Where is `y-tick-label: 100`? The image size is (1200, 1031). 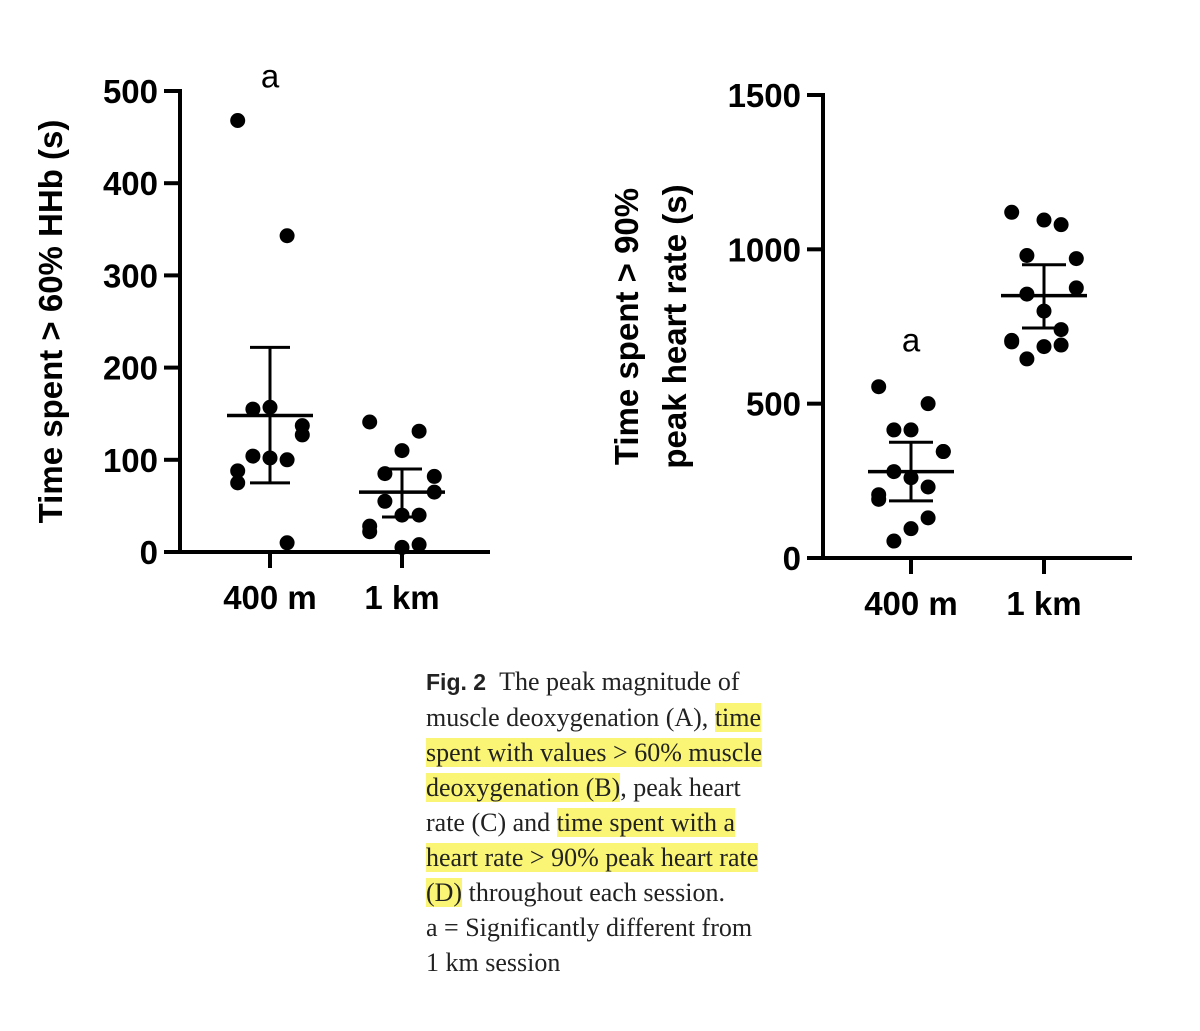
y-tick-label: 100 is located at coordinates (130, 460).